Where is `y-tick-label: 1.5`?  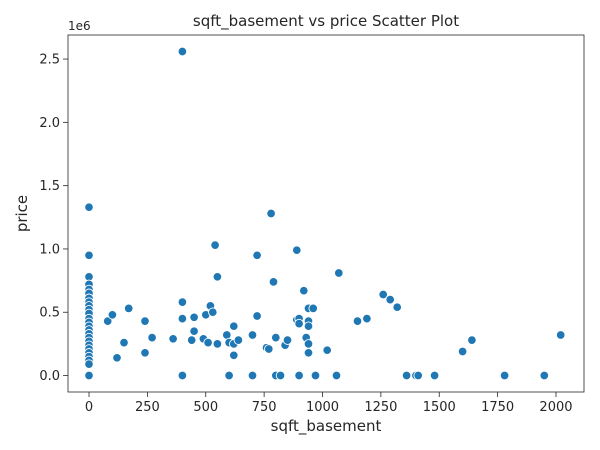
y-tick-label: 1.5 is located at coordinates (49, 186).